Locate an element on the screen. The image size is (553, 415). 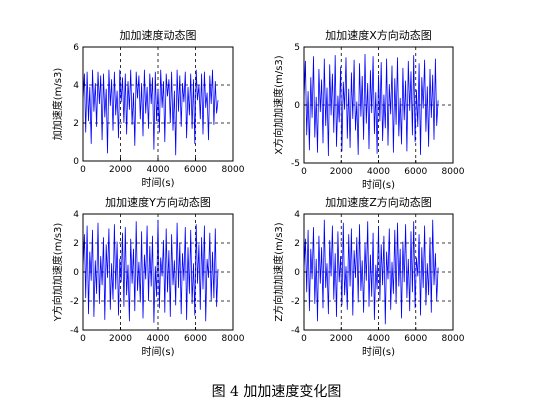
y-axis-label: X方向加加速度(m/s3) is located at coordinates (278, 104).